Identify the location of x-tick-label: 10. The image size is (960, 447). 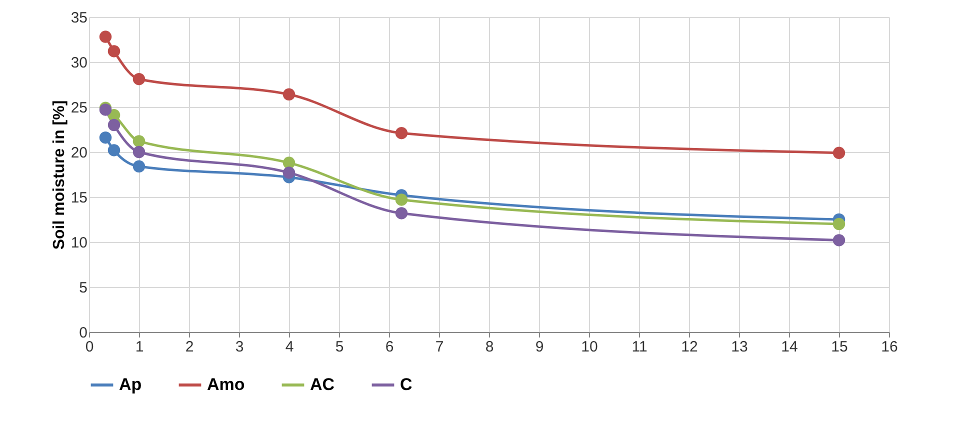
(589, 347).